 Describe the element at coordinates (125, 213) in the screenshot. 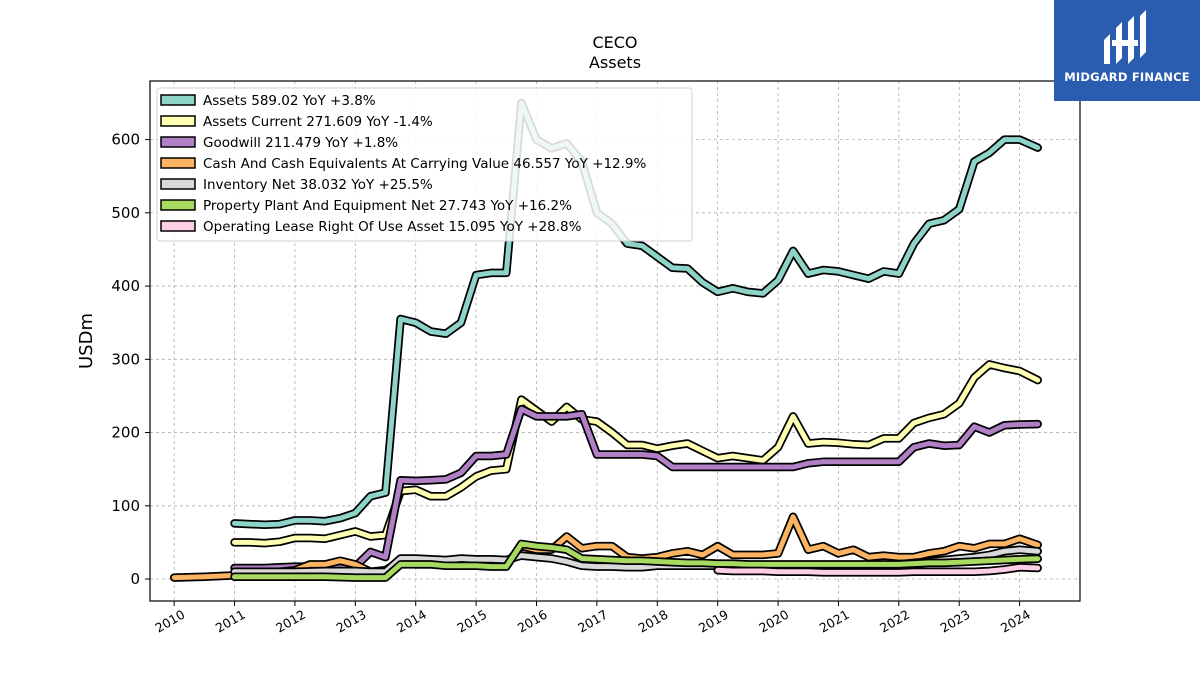

I see `y-tick-label: 500` at that location.